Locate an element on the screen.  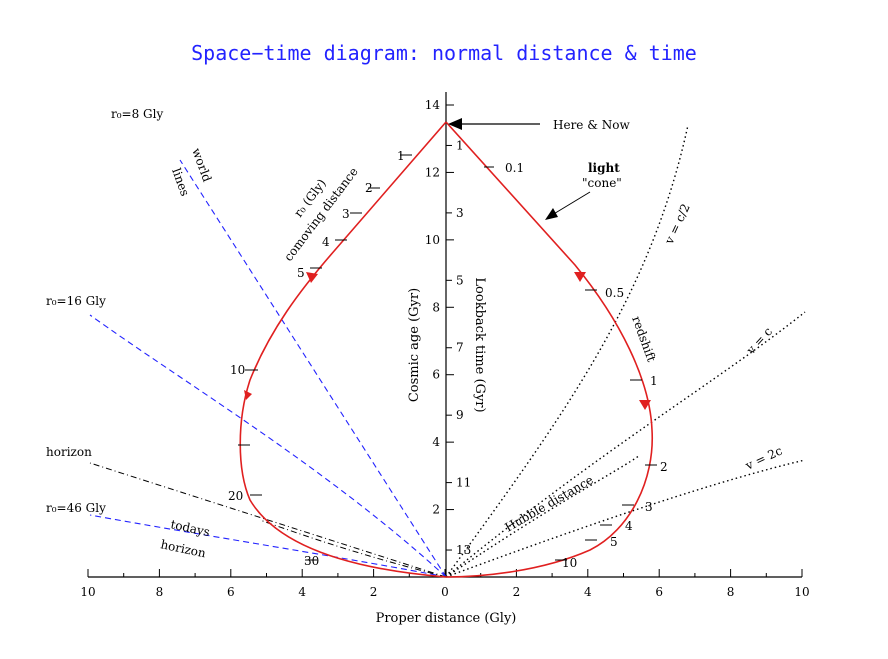
redshift-label-4: 4 is located at coordinates (629, 526).